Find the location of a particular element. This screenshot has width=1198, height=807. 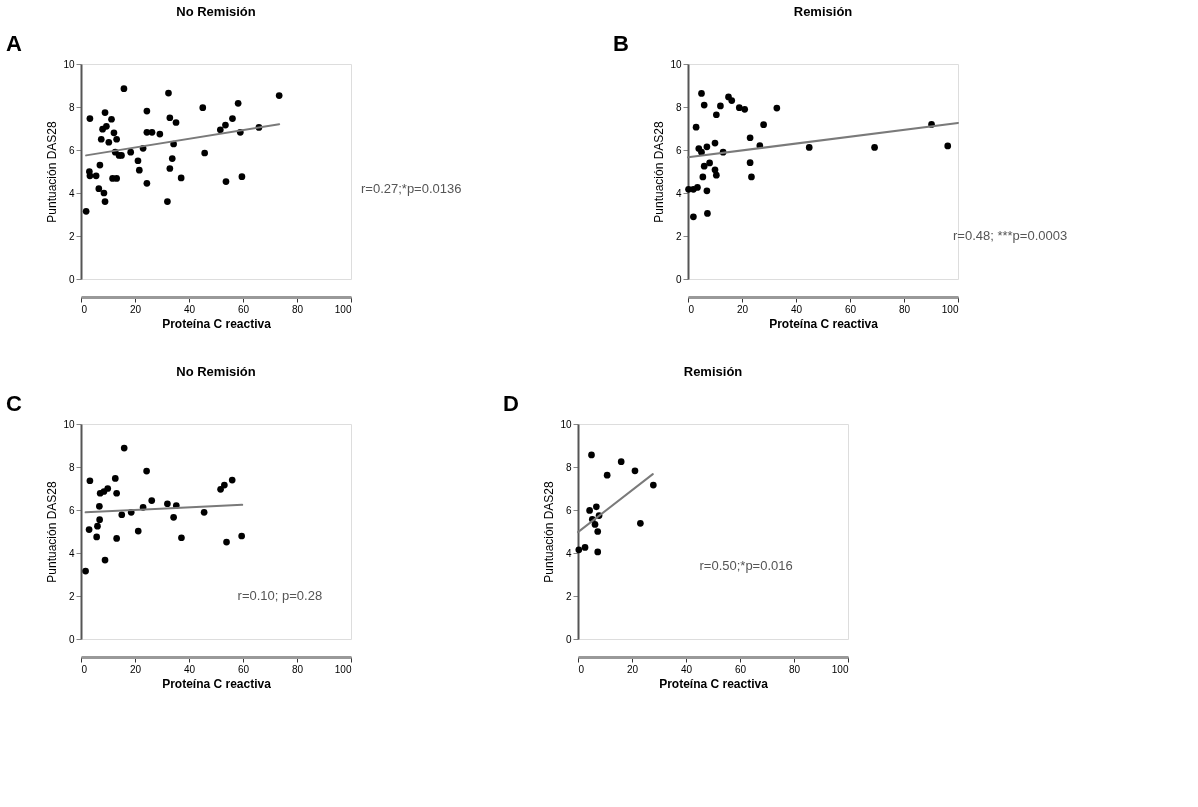

chart-title: No Remisión is located at coordinates (216, 11).